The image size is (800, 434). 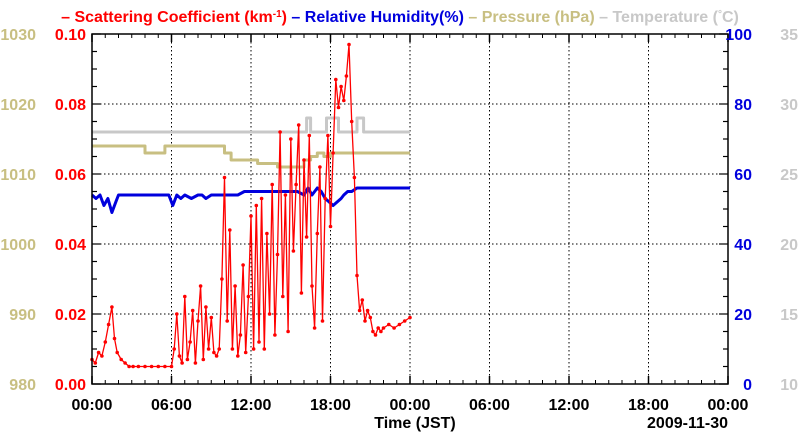 What do you see at coordinates (277, 14) in the screenshot?
I see `legend-superscript: -1` at bounding box center [277, 14].